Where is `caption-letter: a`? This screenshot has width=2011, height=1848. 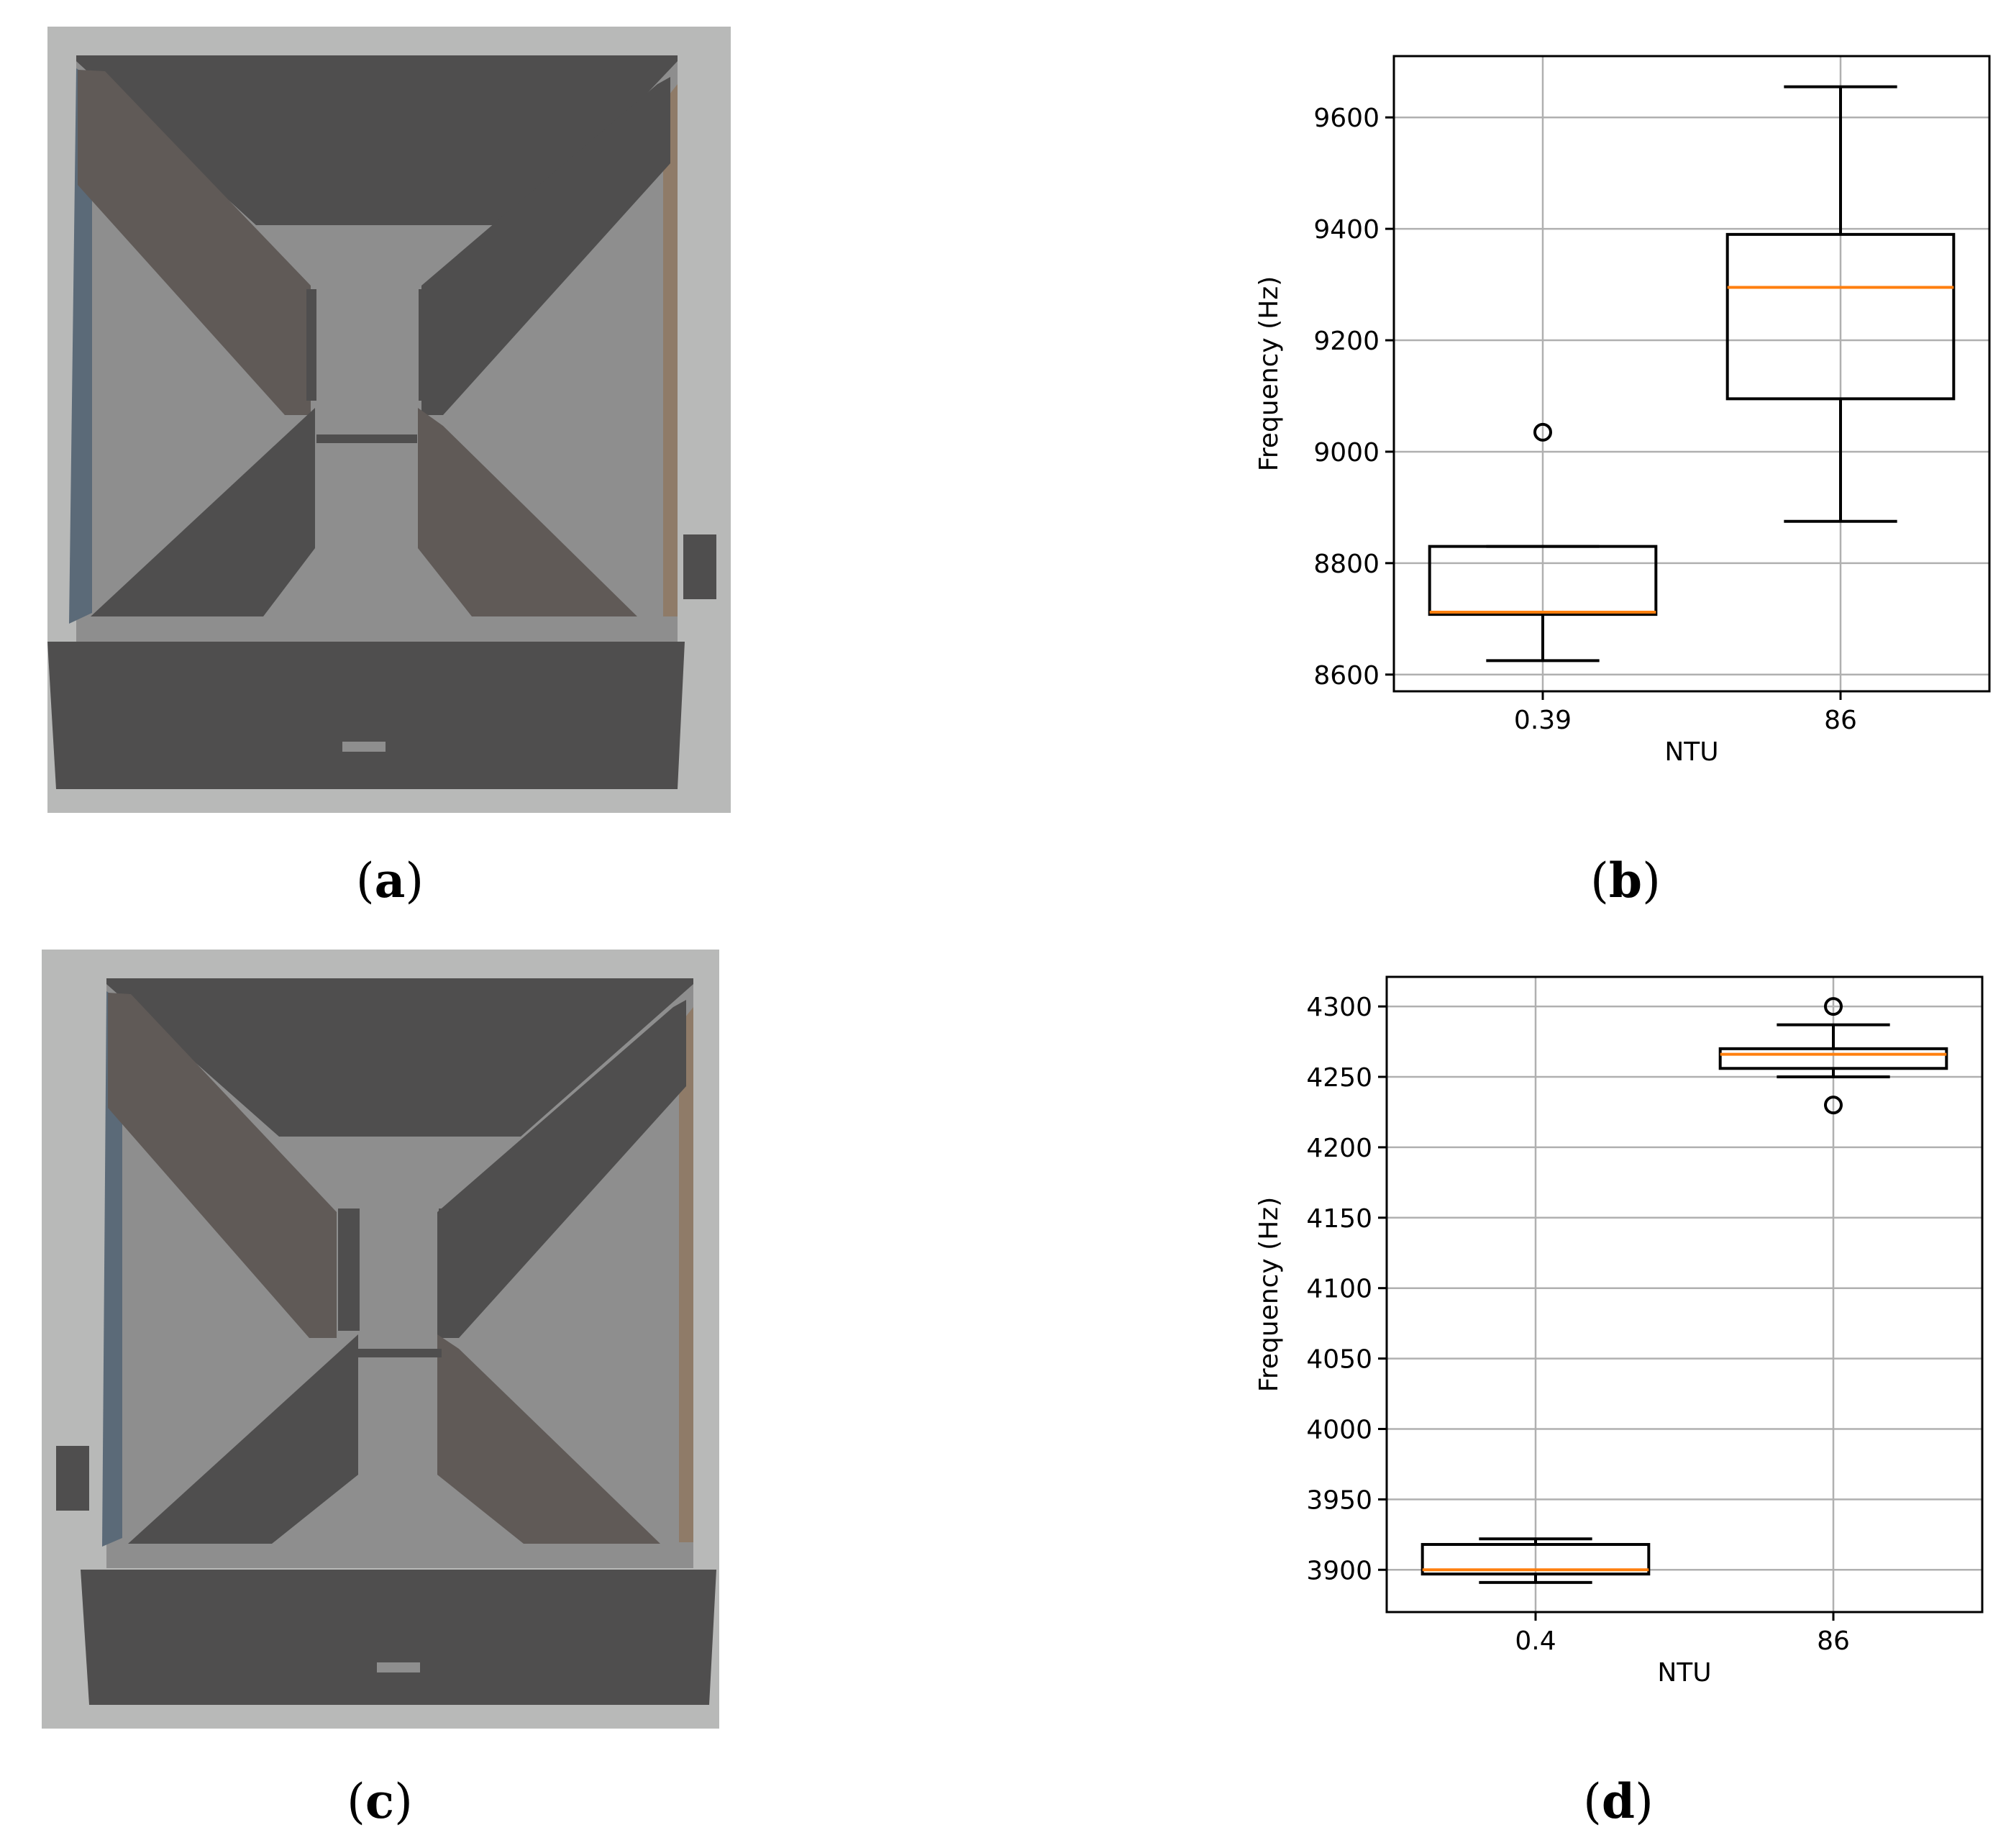 caption-letter: a is located at coordinates (390, 880).